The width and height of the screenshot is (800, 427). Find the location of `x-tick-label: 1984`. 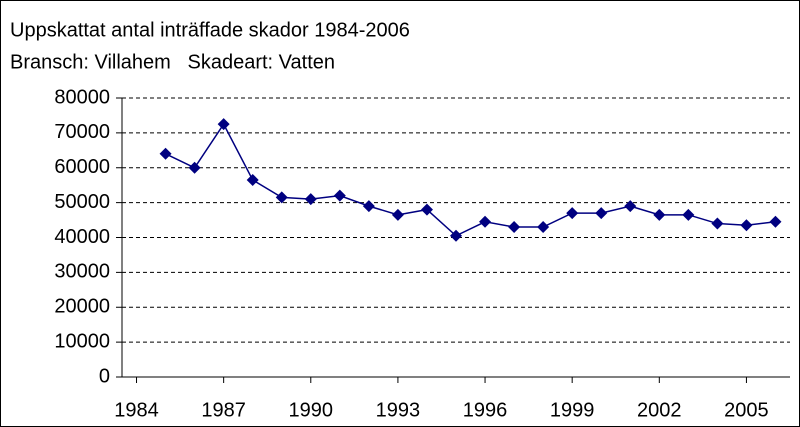

x-tick-label: 1984 is located at coordinates (136, 410).